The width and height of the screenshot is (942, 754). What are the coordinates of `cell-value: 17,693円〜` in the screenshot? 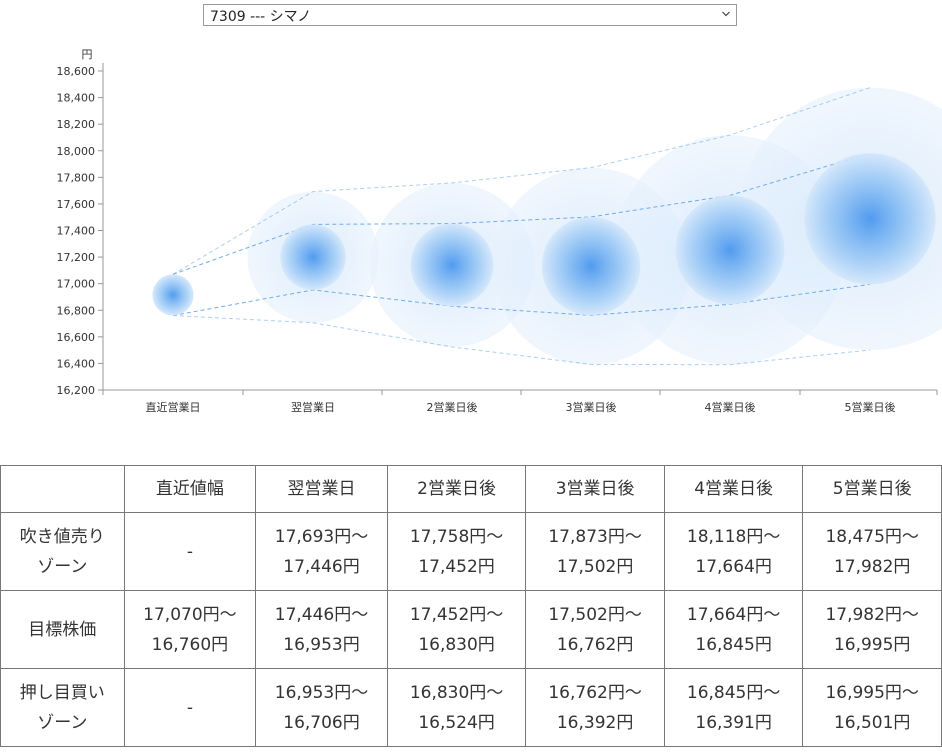 It's located at (321, 536).